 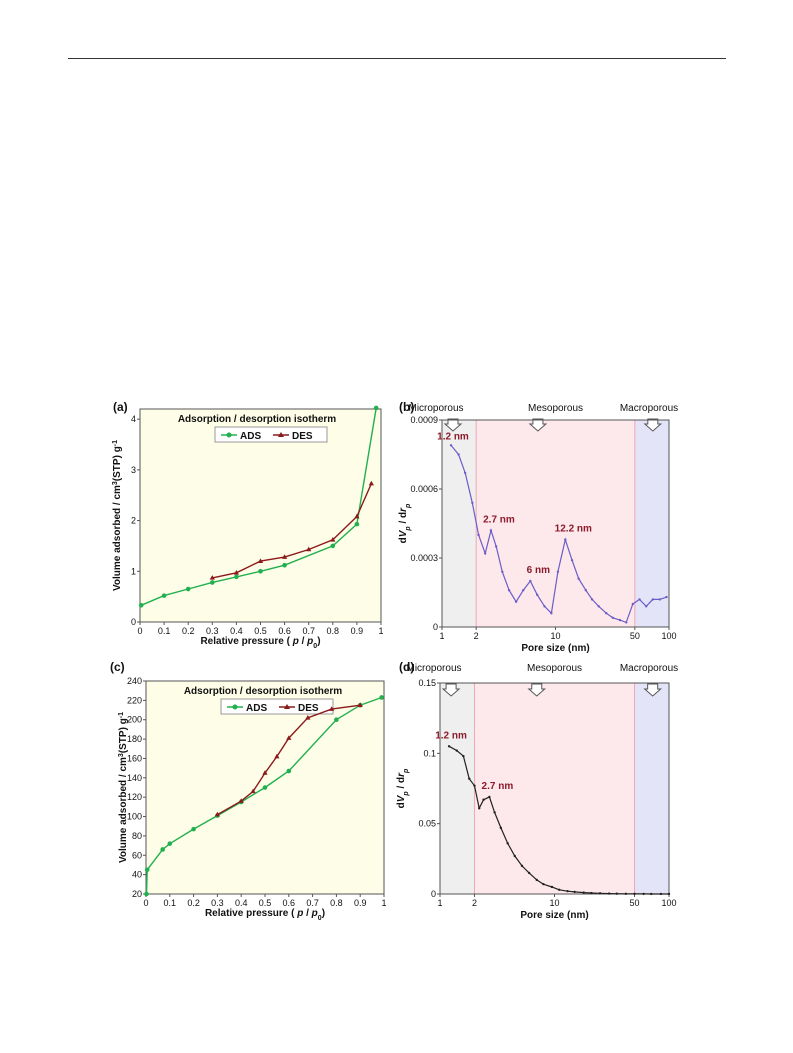 I want to click on y-tick-label: 4, so click(x=133, y=419).